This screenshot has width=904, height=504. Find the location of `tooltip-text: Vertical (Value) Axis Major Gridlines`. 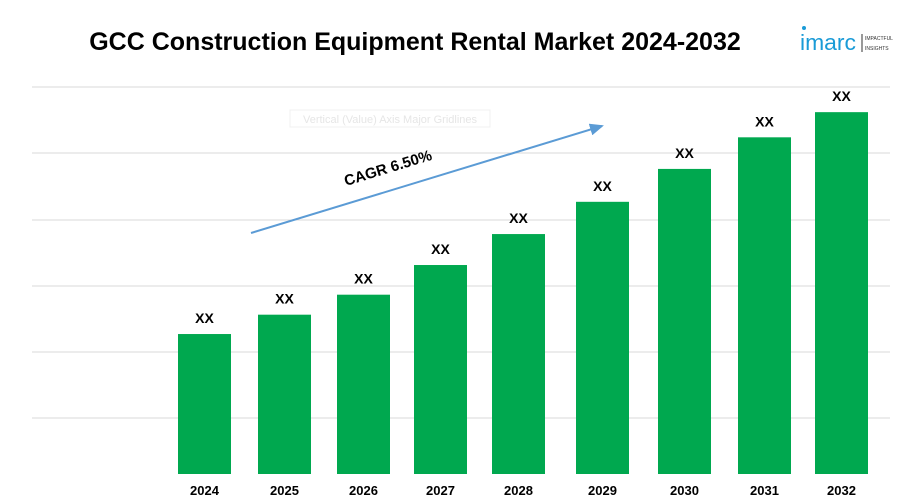

tooltip-text: Vertical (Value) Axis Major Gridlines is located at coordinates (390, 120).